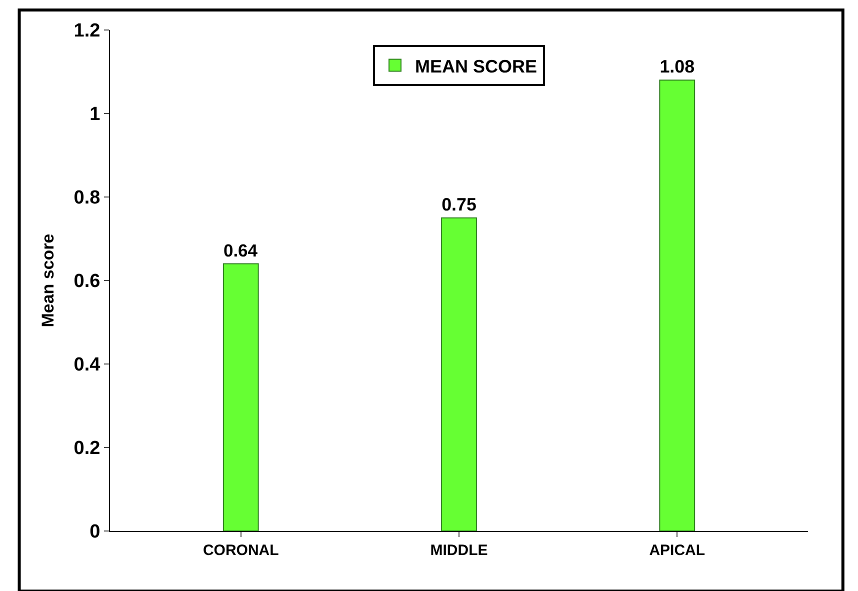 This screenshot has height=591, width=858. Describe the element at coordinates (48, 281) in the screenshot. I see `y-axis-title: Mean score` at that location.